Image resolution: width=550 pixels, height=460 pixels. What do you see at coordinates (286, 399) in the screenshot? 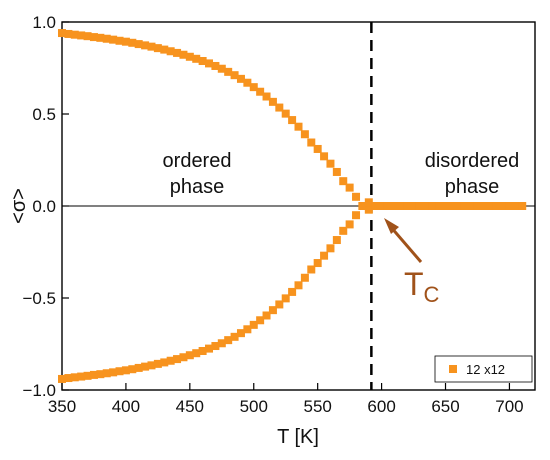
I see `x-axis-ticks: 350 400 450 500 550 600 650 700` at bounding box center [286, 399].